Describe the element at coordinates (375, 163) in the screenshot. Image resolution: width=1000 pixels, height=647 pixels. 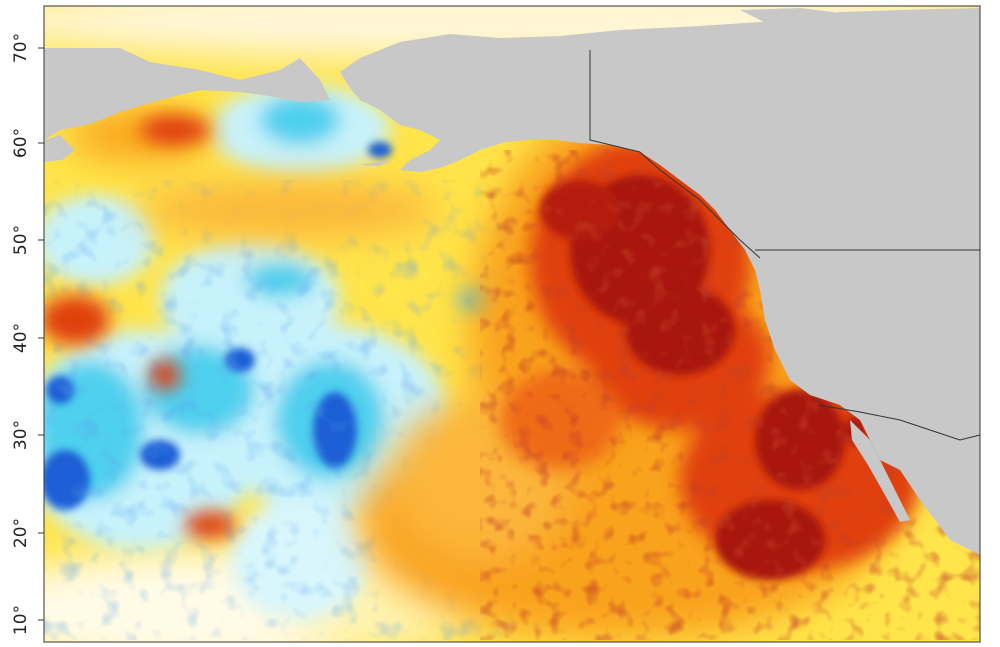
I see `land-aleutians` at that location.